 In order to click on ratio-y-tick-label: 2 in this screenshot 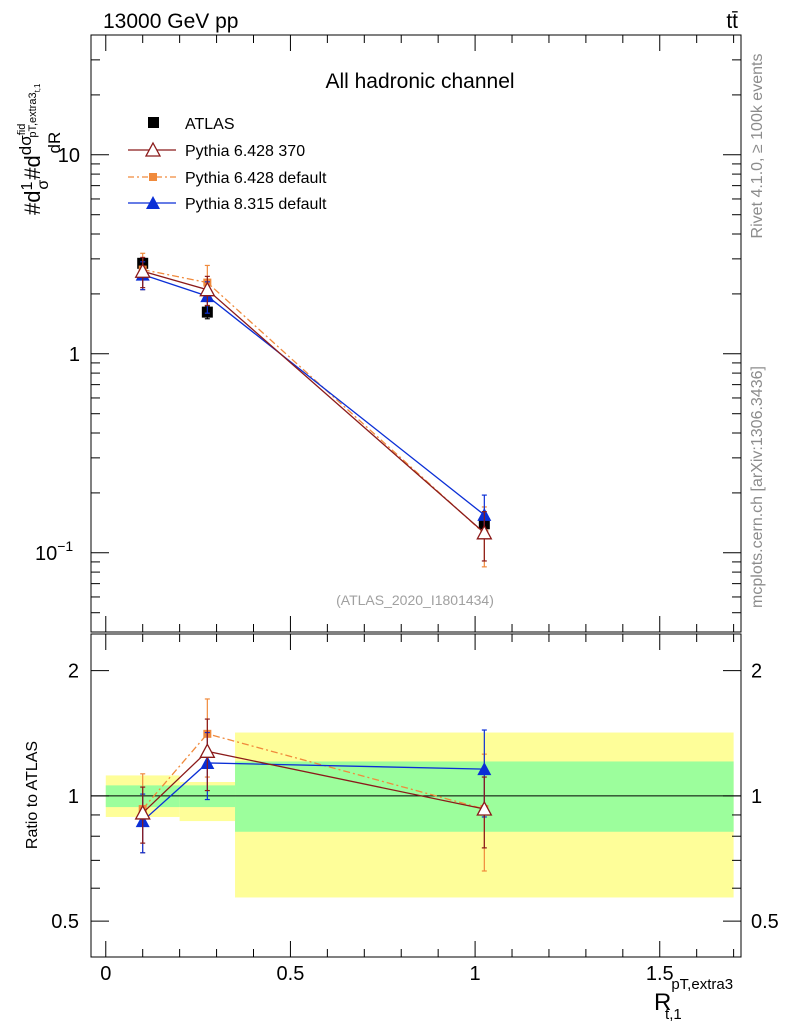, I will do `click(73, 672)`.